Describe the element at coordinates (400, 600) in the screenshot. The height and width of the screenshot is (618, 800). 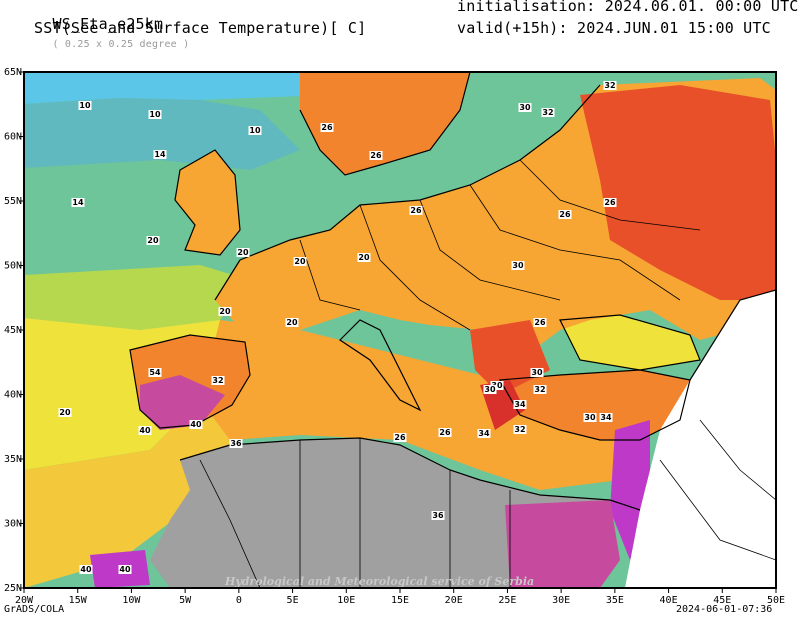
I see `lon-tick-label: 15E` at that location.